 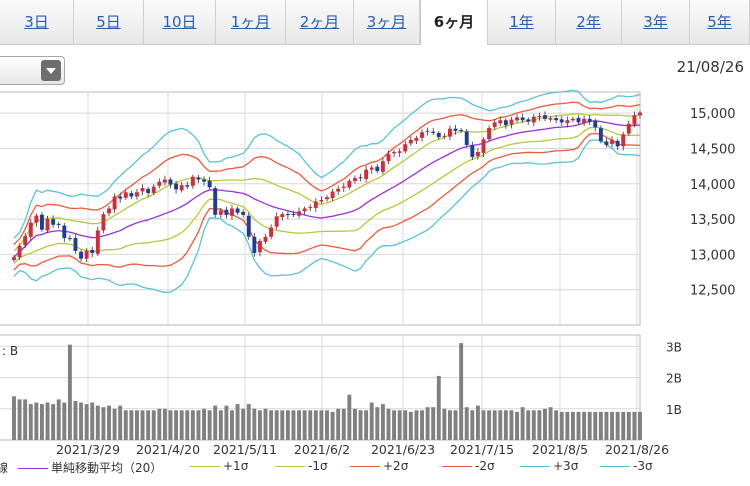 I want to click on legend-item: -3σ, so click(x=626, y=466).